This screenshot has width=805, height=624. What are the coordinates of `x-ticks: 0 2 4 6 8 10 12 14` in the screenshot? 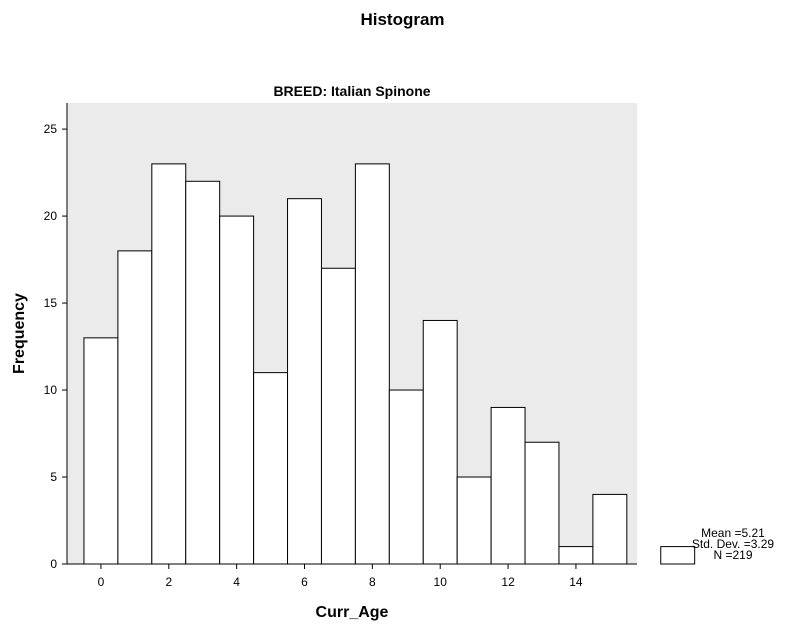 It's located at (340, 576).